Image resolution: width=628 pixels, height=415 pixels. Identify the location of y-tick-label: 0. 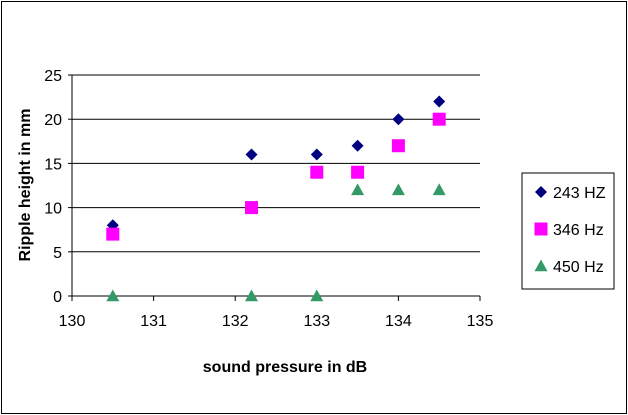
(57, 297).